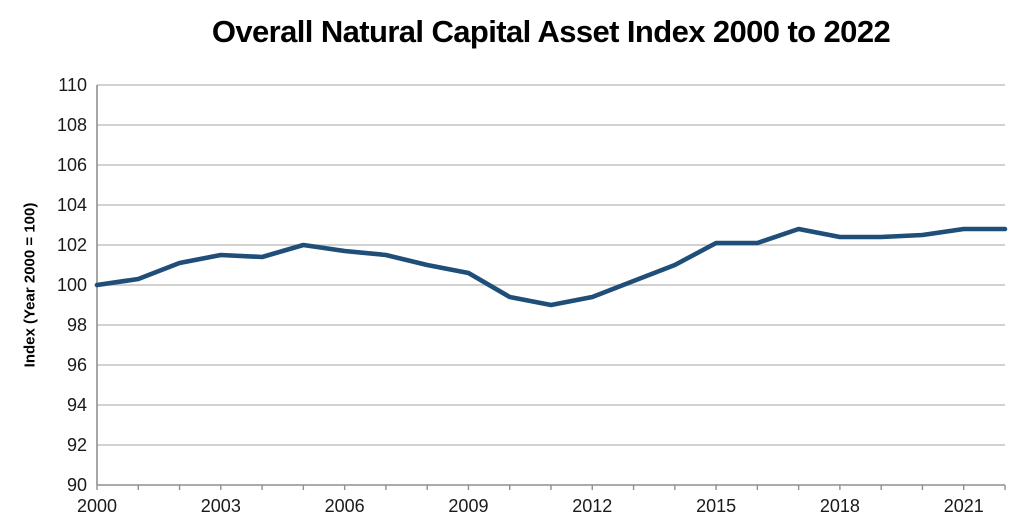 This screenshot has height=532, width=1018. Describe the element at coordinates (72, 165) in the screenshot. I see `y-tick-label: 106` at that location.